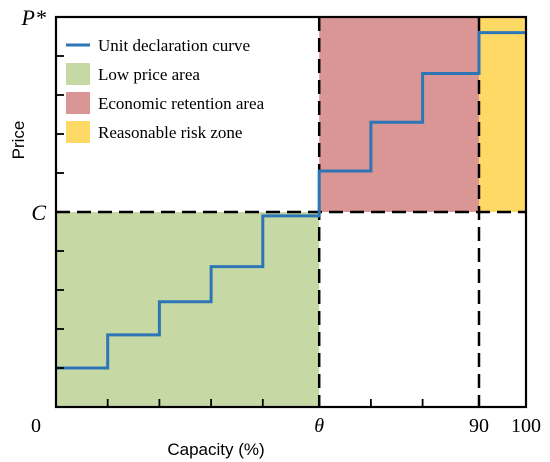 The image size is (550, 462). Describe the element at coordinates (149, 74) in the screenshot. I see `legend-label-1: Low price area` at that location.